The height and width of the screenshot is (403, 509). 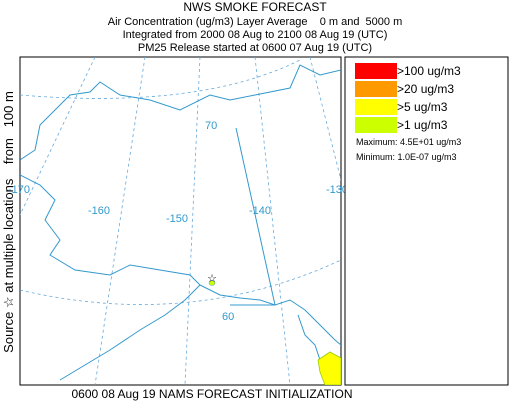 I want to click on legend-label: >20 ug/m3, so click(x=425, y=89).